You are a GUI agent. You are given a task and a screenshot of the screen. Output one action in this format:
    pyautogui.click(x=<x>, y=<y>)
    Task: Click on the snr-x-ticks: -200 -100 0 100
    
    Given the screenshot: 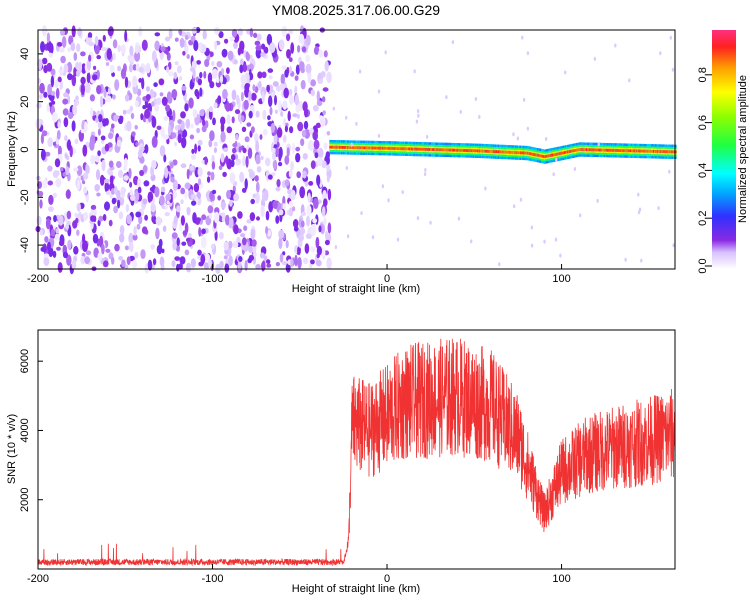 What is the action you would take?
    pyautogui.click(x=299, y=574)
    